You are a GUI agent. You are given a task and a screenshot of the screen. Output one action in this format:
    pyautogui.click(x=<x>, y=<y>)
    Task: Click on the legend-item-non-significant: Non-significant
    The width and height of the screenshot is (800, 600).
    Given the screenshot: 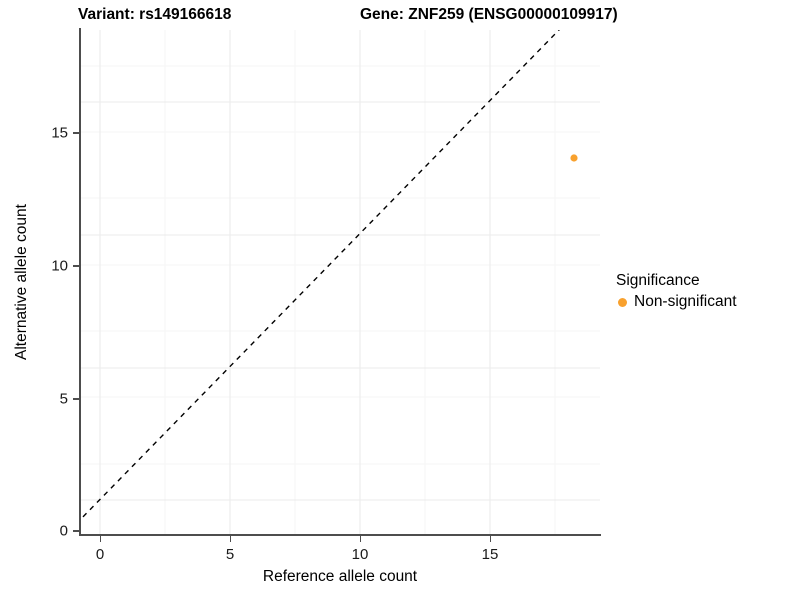 What is the action you would take?
    pyautogui.click(x=707, y=302)
    